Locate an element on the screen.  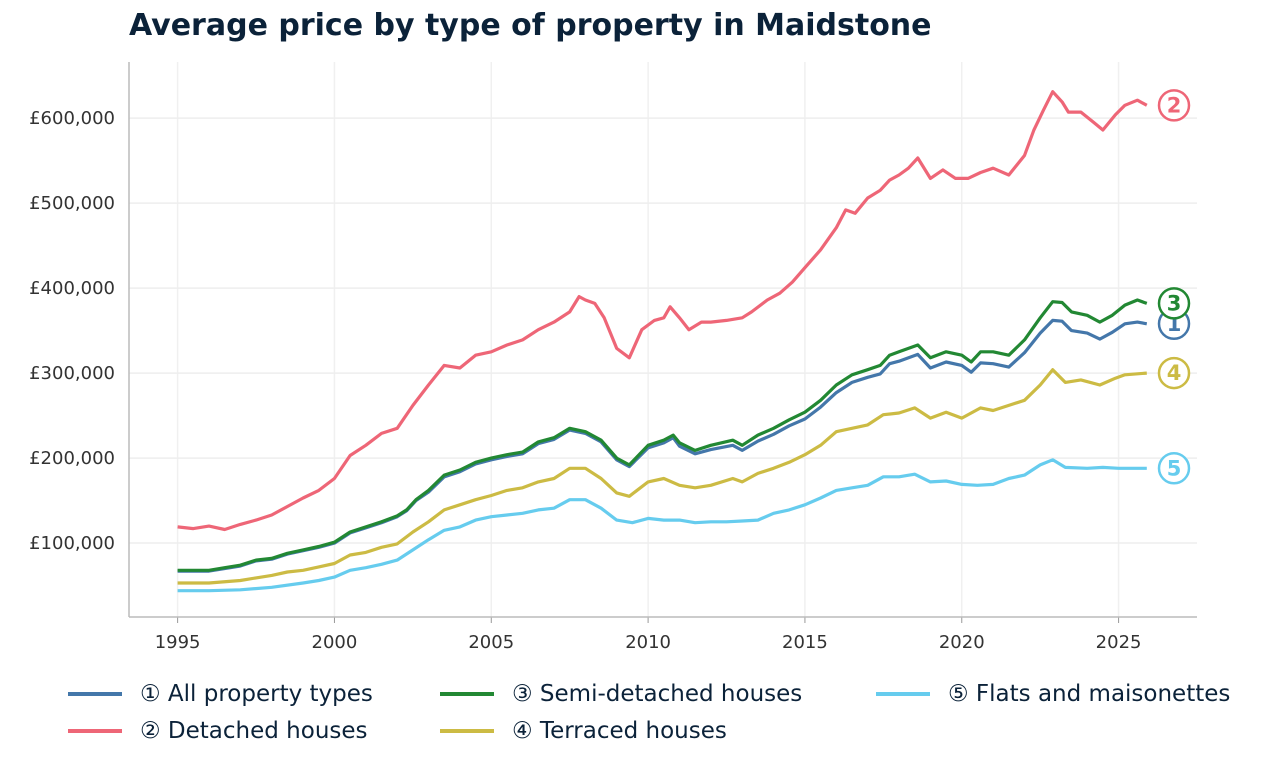
end-marker-label-4: 4 is located at coordinates (1174, 373).